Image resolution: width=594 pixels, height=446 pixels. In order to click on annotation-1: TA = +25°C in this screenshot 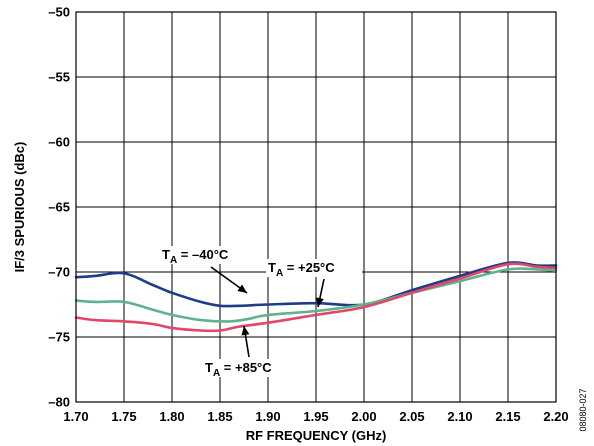, I will do `click(314, 283)`.